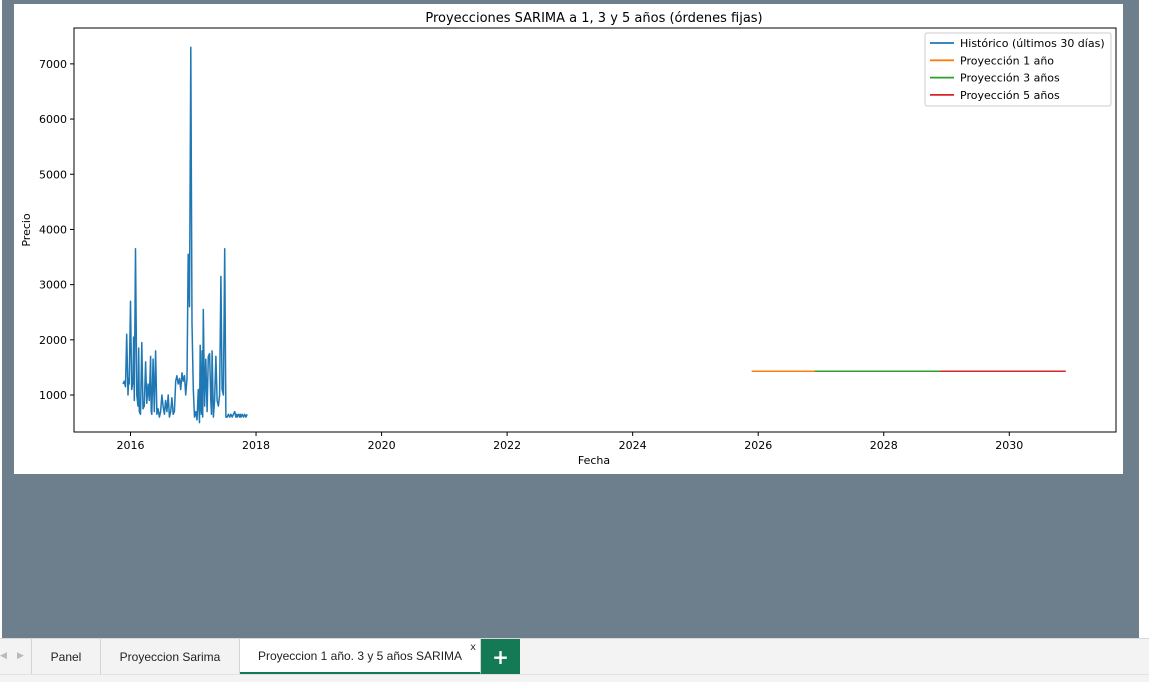 The width and height of the screenshot is (1149, 682). What do you see at coordinates (53, 395) in the screenshot?
I see `y-tick-label: 1000` at bounding box center [53, 395].